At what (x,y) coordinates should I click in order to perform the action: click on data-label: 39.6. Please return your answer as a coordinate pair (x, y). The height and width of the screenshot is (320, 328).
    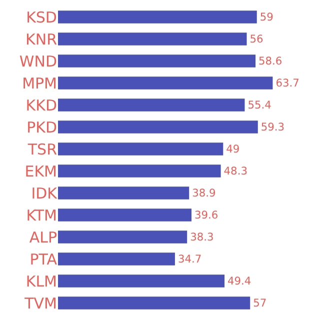
    Looking at the image, I should click on (206, 215).